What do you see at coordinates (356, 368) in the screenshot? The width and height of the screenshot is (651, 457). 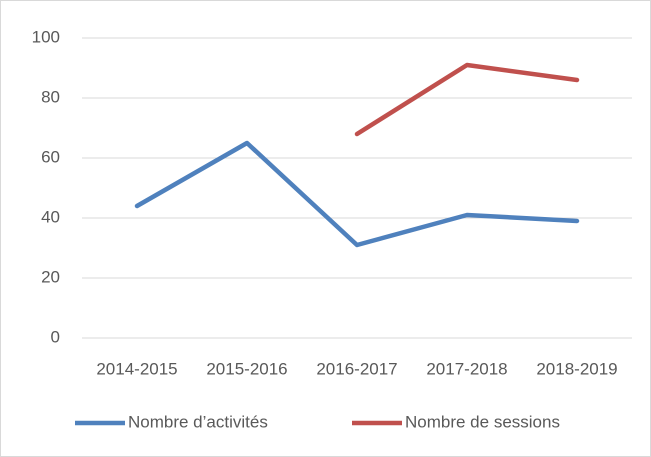 I see `x-tick-label: 2016-2017` at bounding box center [356, 368].